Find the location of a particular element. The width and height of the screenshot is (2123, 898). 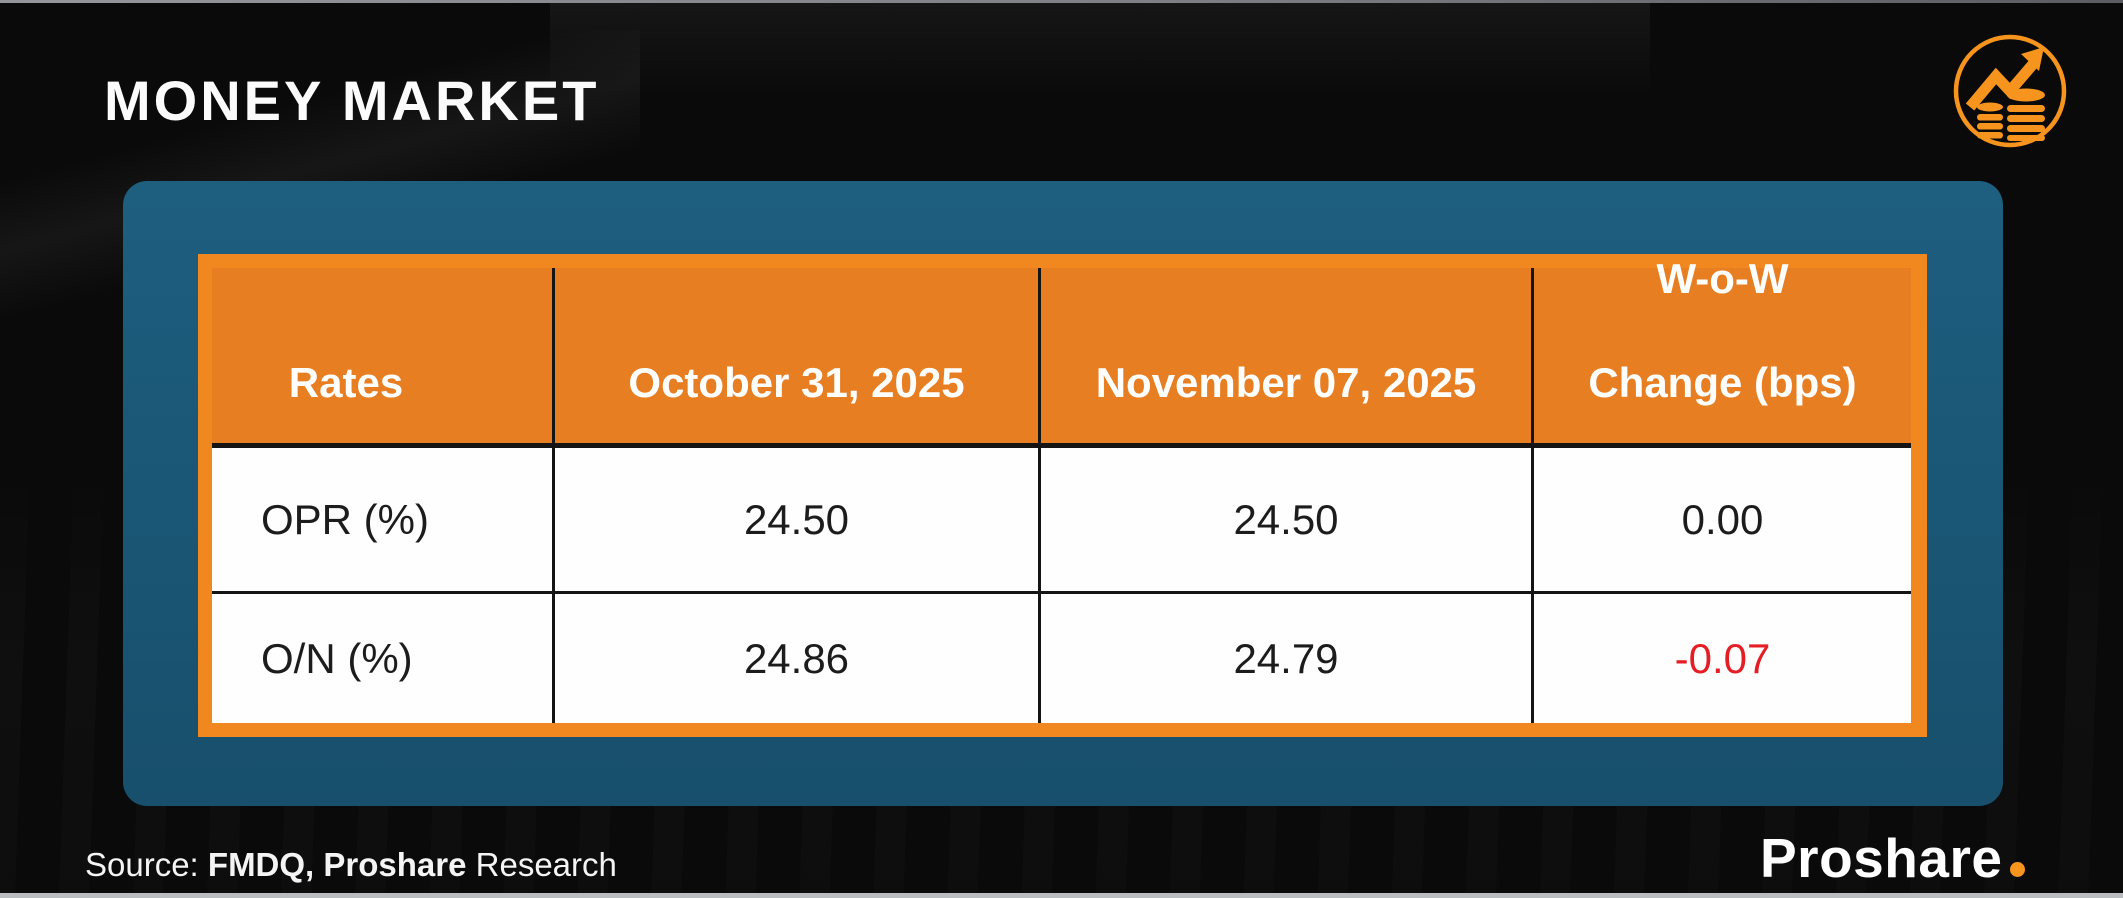

source-suffix: Research is located at coordinates (541, 864).